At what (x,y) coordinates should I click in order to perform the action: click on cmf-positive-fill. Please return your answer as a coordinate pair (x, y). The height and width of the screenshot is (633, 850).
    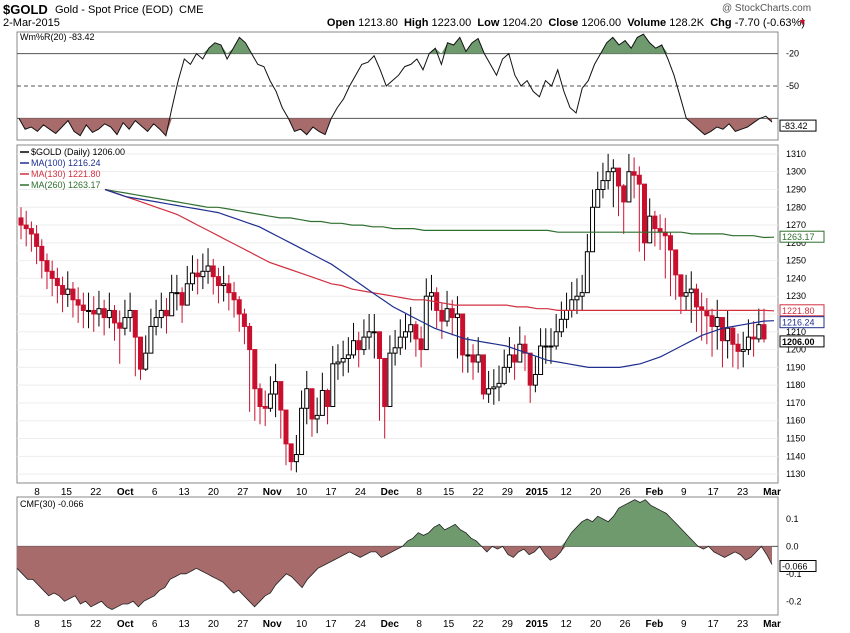
    Looking at the image, I should click on (394, 523).